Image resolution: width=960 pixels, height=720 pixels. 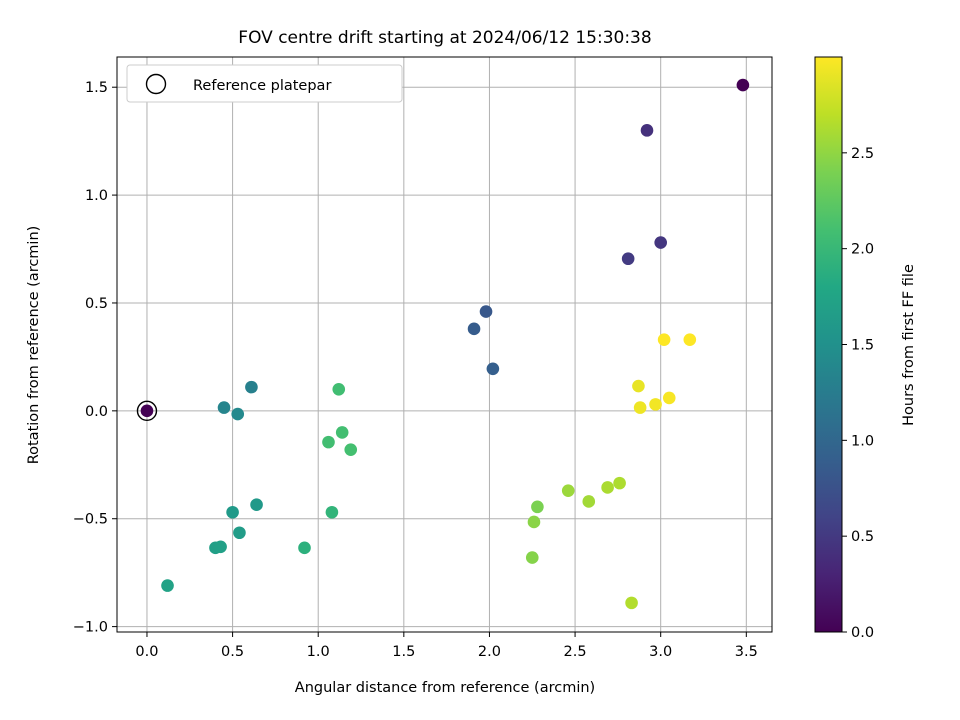 I want to click on x-tick-label: 0.0, so click(x=146, y=652).